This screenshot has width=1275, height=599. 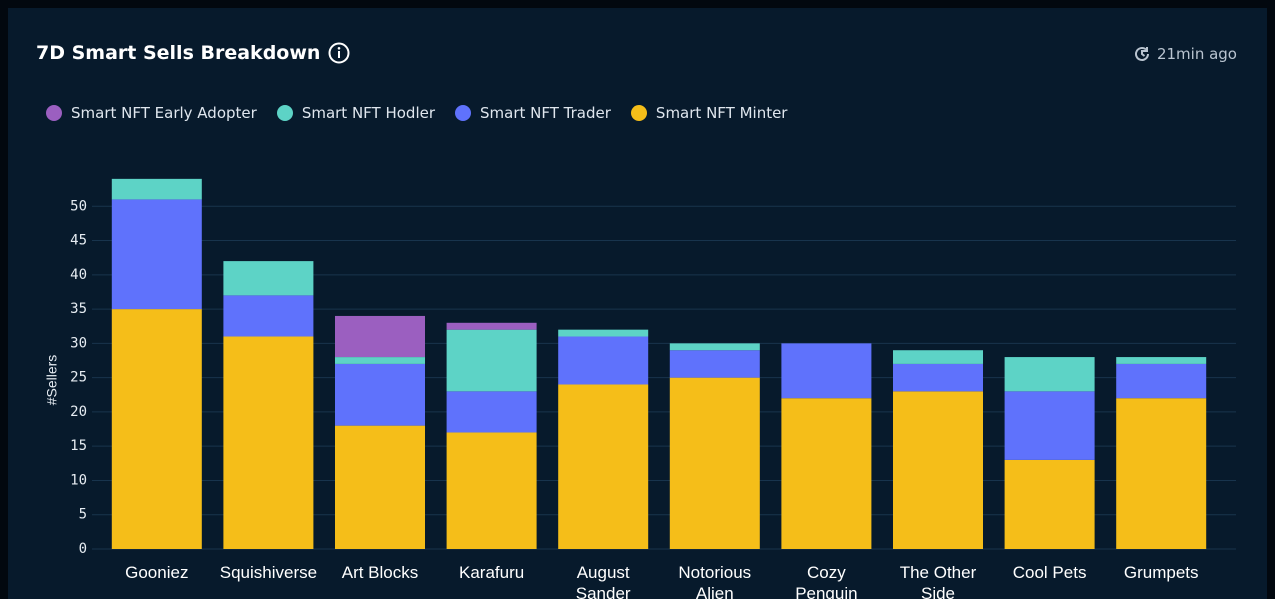 What do you see at coordinates (721, 113) in the screenshot?
I see `legend-label: Smart NFT Minter` at bounding box center [721, 113].